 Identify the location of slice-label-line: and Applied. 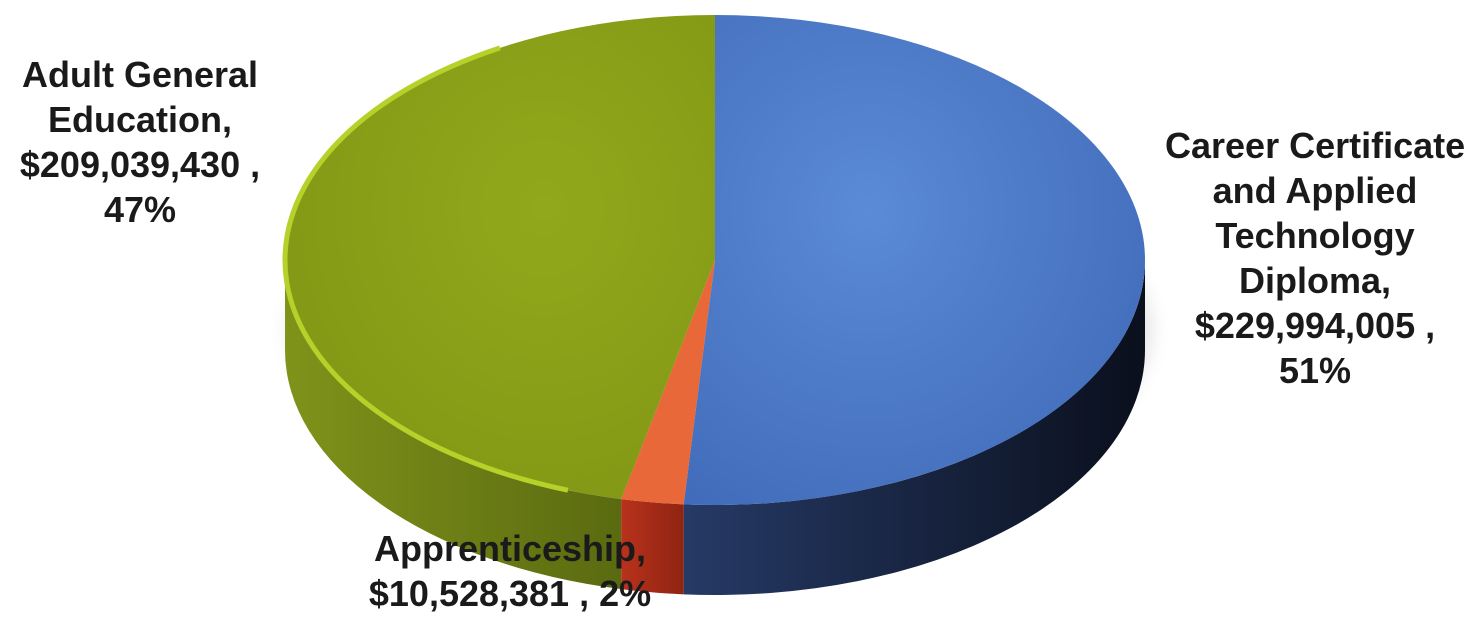
(1315, 190).